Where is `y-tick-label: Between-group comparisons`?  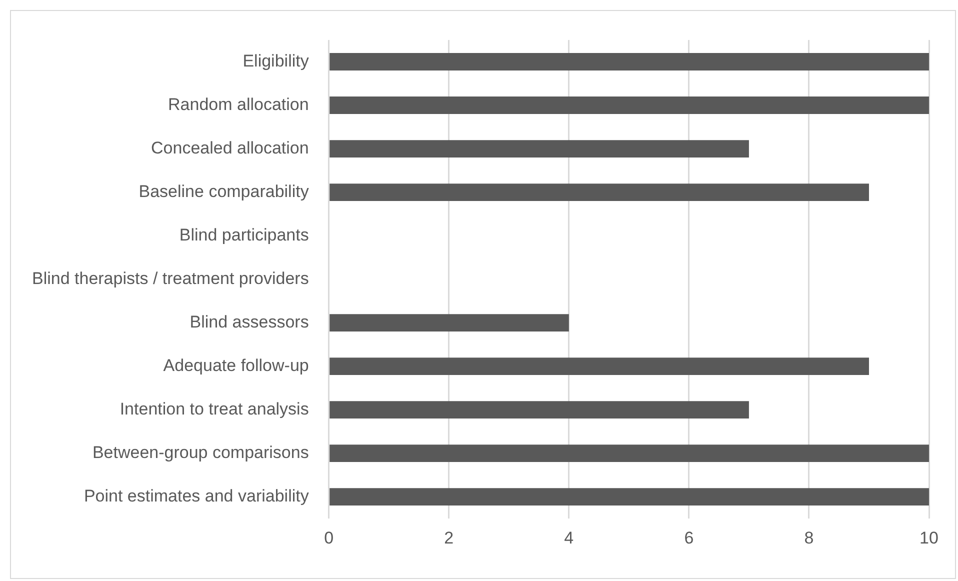 y-tick-label: Between-group comparisons is located at coordinates (200, 452).